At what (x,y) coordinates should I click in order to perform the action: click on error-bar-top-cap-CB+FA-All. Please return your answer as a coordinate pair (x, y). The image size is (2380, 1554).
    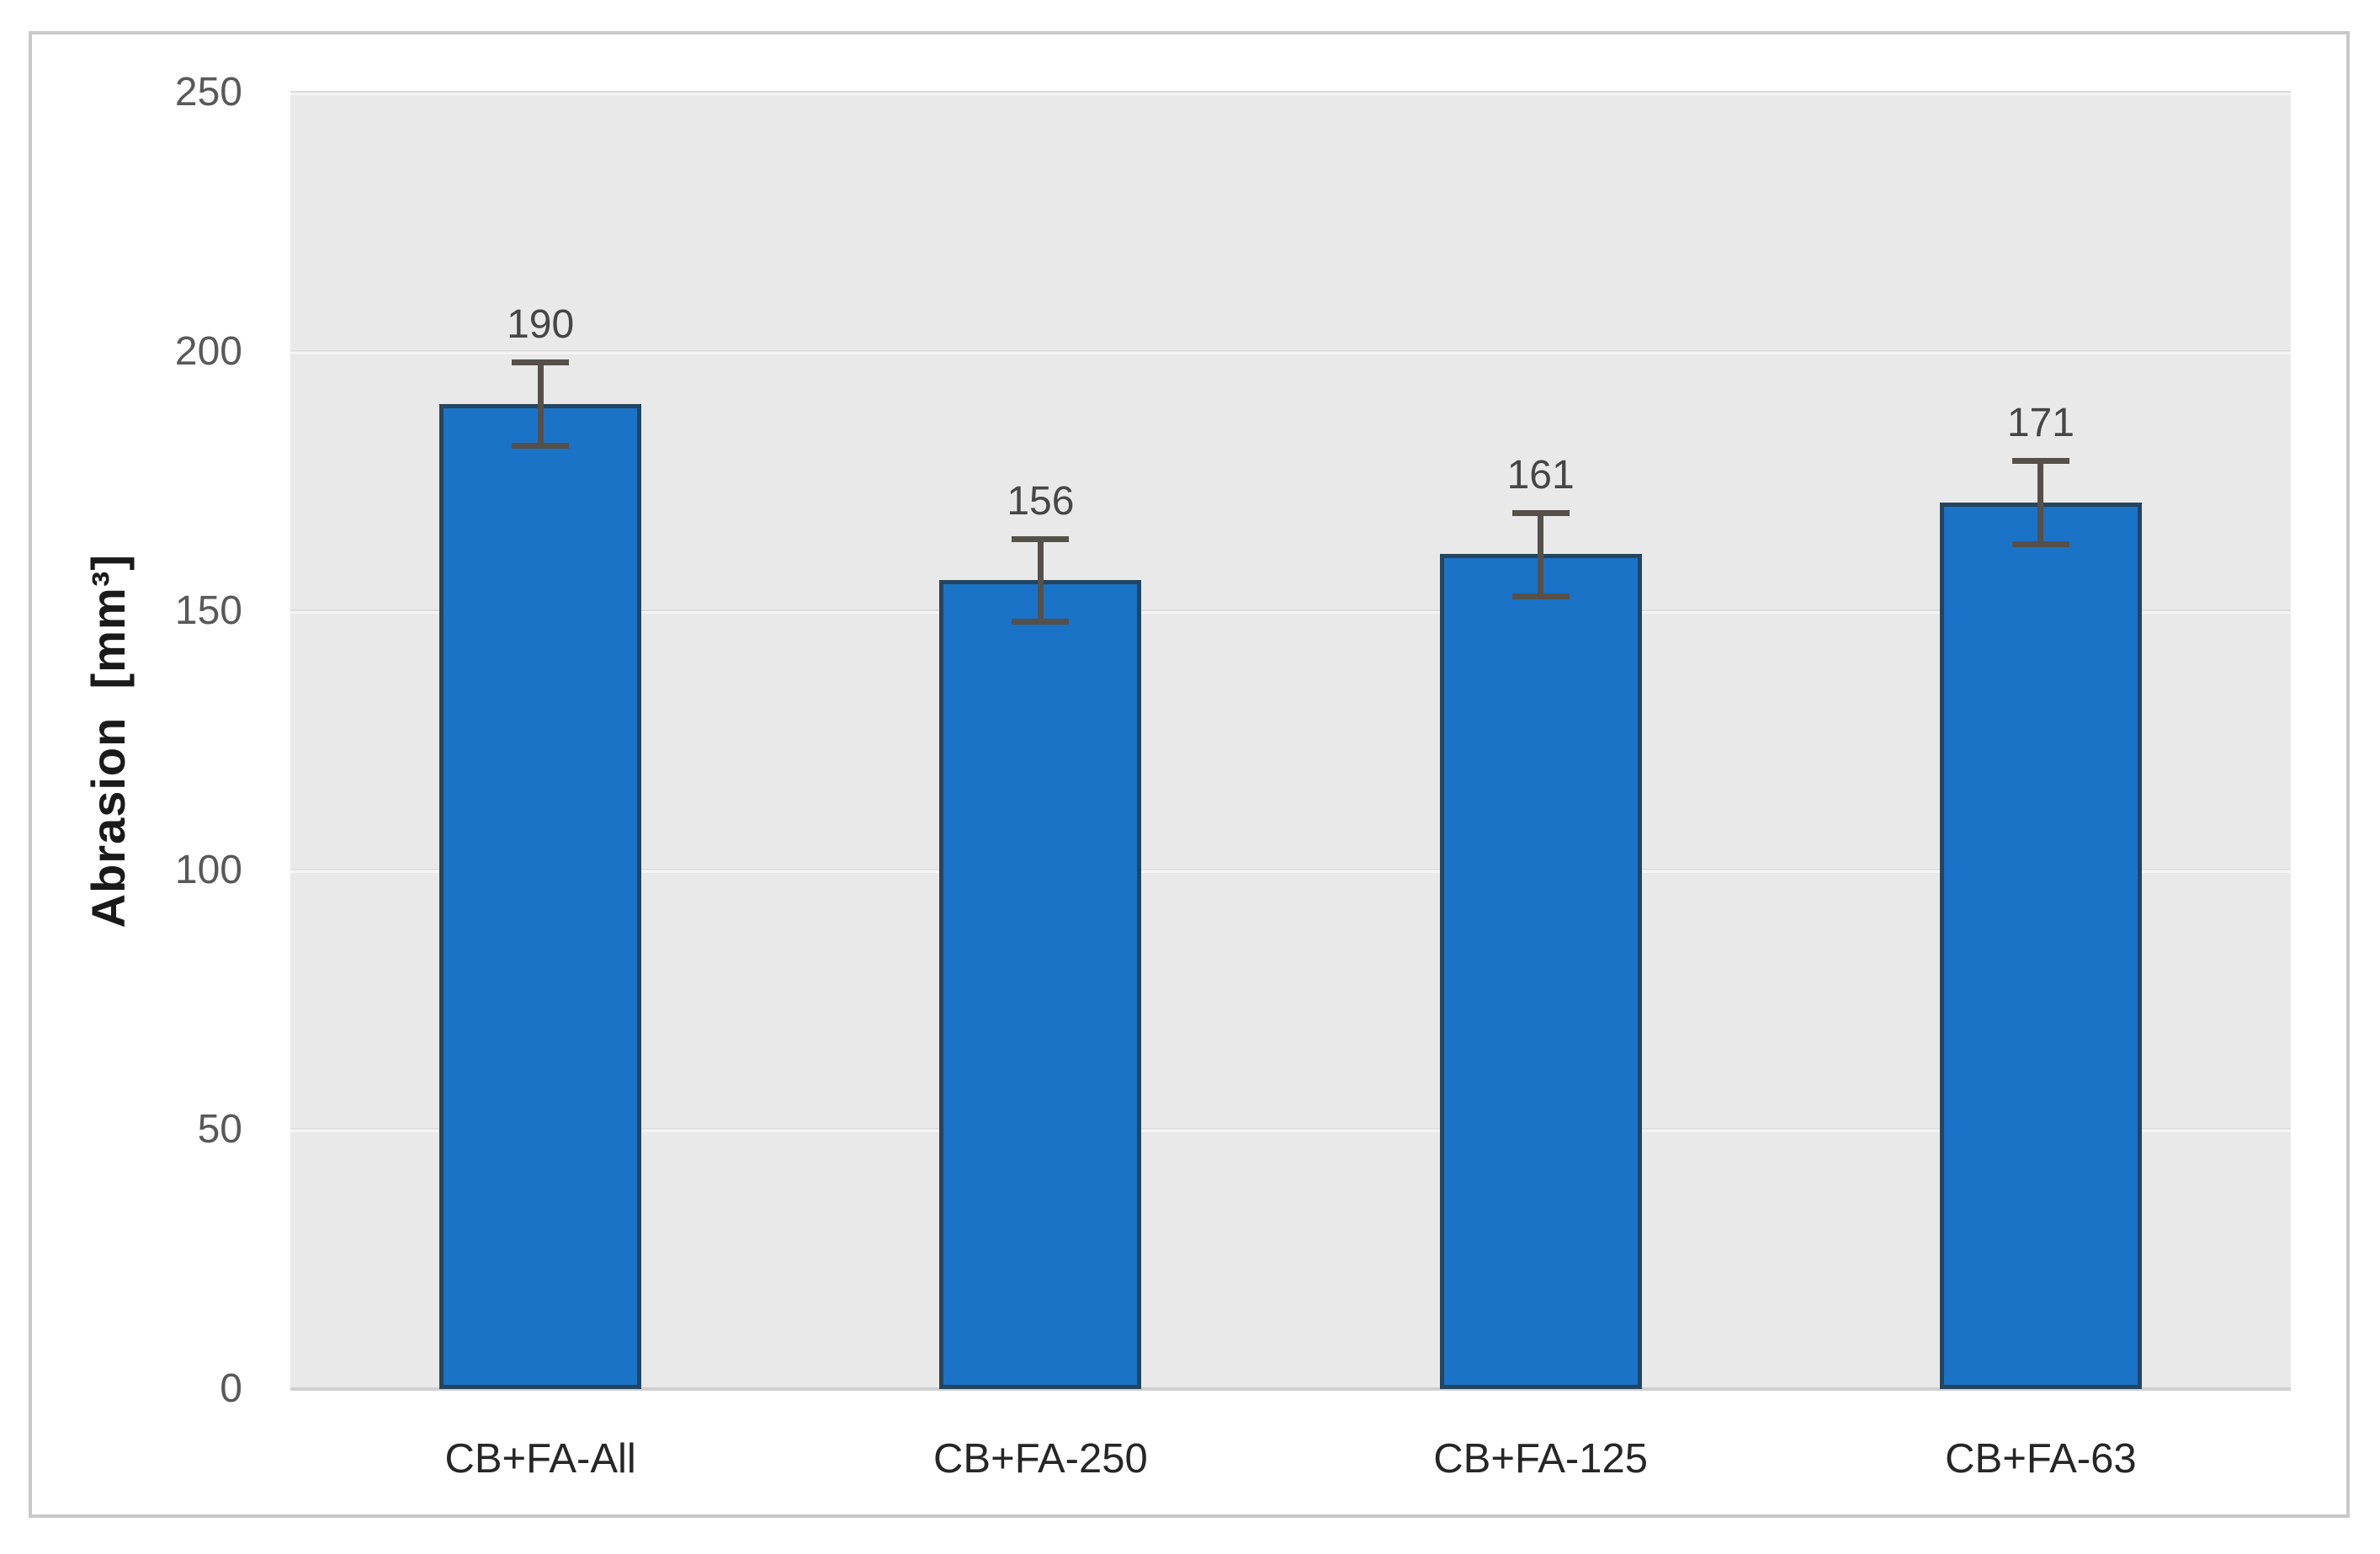
    Looking at the image, I should click on (541, 362).